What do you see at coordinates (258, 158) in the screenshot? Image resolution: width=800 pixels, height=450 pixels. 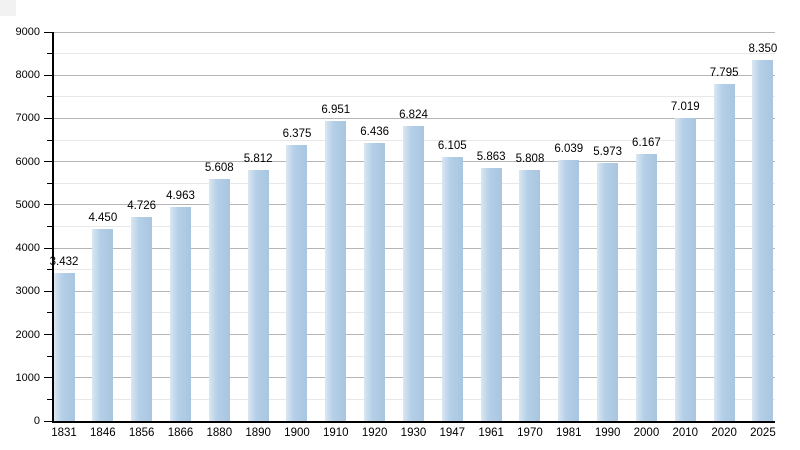 I see `bar-value-label: 5.812` at bounding box center [258, 158].